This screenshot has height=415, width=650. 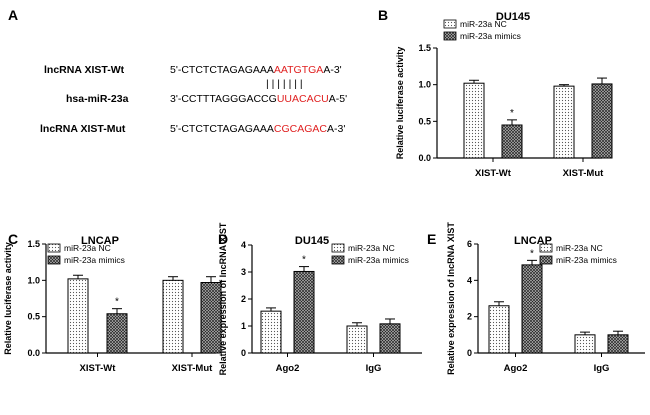 What do you see at coordinates (100, 241) in the screenshot?
I see `panel-c-title: LNCAP` at bounding box center [100, 241].